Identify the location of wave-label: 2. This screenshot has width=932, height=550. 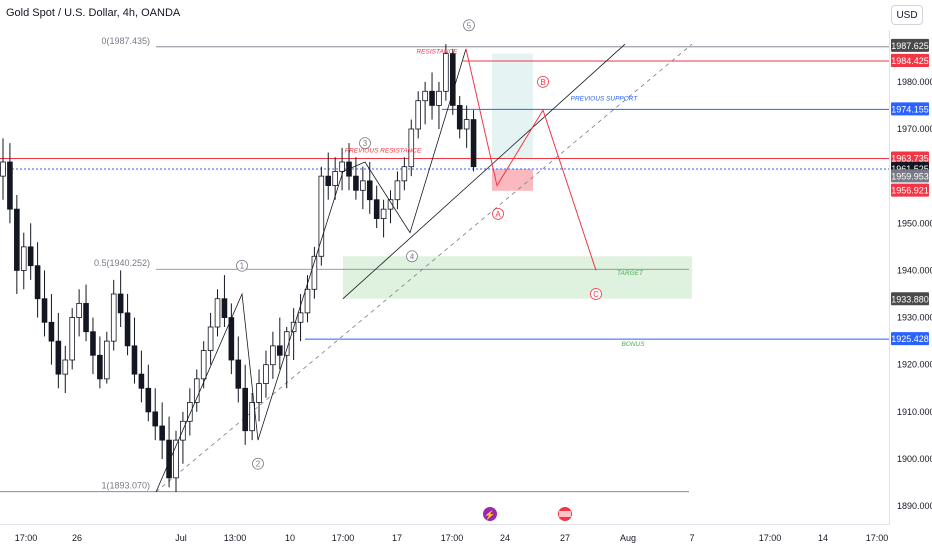
(258, 464).